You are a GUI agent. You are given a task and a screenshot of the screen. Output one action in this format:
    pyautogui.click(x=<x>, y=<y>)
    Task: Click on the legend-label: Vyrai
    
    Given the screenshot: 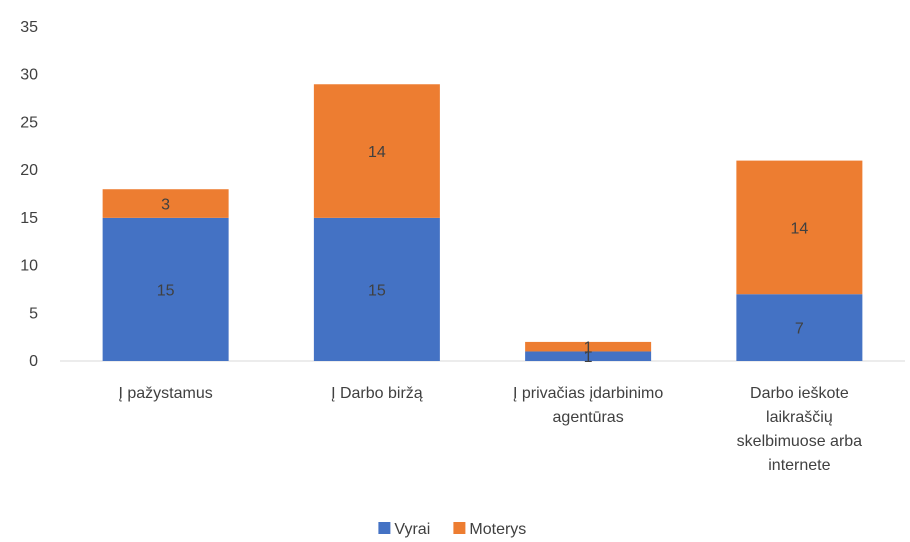 What is the action you would take?
    pyautogui.click(x=412, y=529)
    